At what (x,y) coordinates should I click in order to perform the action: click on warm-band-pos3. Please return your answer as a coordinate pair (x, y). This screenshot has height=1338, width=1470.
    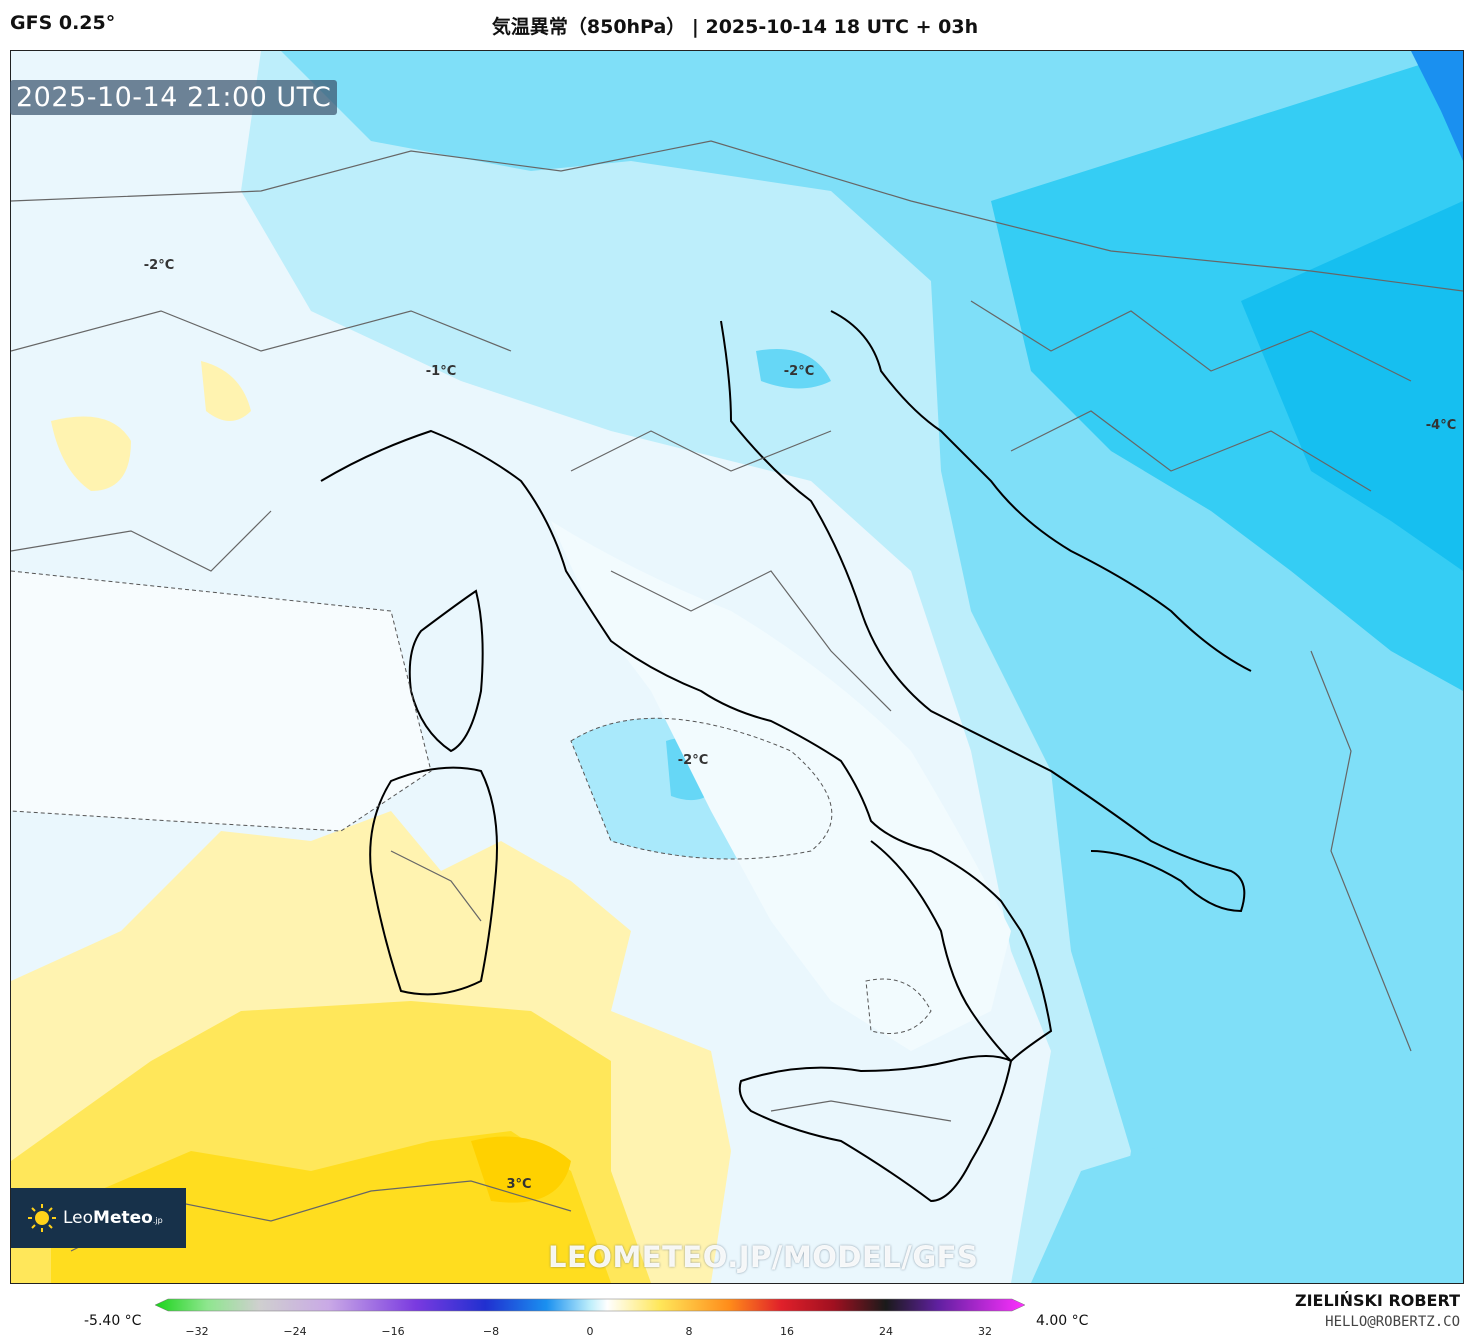
    Looking at the image, I should click on (331, 1207).